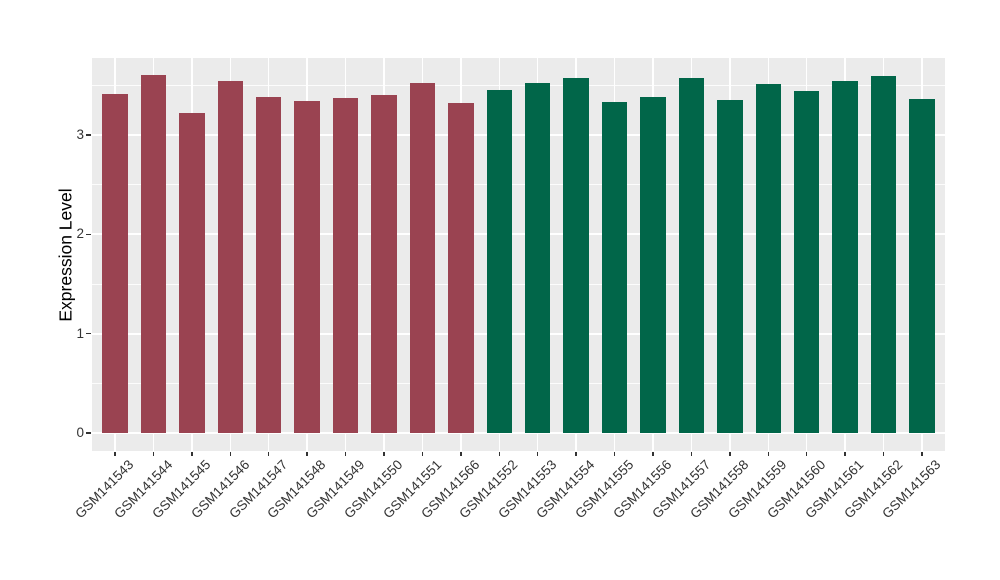 This screenshot has height=580, width=1000. What do you see at coordinates (80, 135) in the screenshot?
I see `y-tick-label: 3` at bounding box center [80, 135].